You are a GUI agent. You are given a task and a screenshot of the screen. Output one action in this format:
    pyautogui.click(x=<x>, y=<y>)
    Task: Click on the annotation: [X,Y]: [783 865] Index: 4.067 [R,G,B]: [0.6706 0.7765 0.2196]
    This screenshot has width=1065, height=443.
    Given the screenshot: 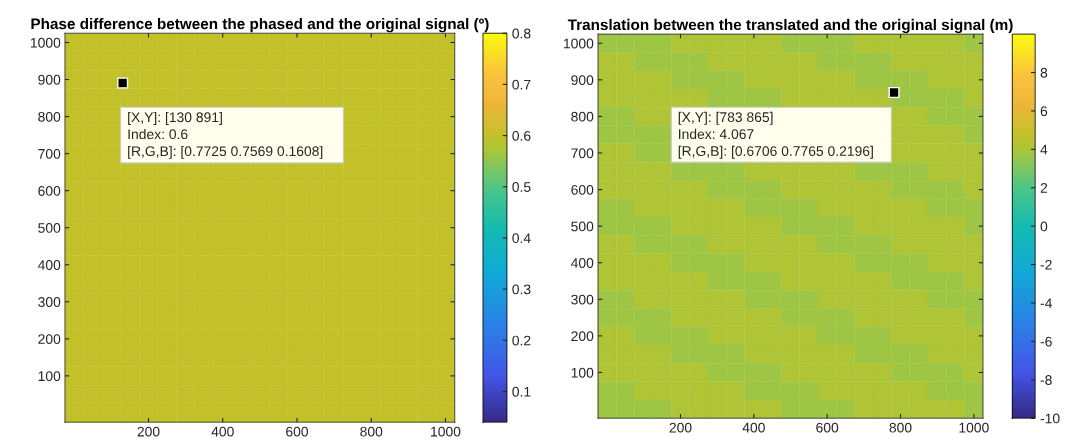 What is the action you would take?
    pyautogui.click(x=775, y=135)
    